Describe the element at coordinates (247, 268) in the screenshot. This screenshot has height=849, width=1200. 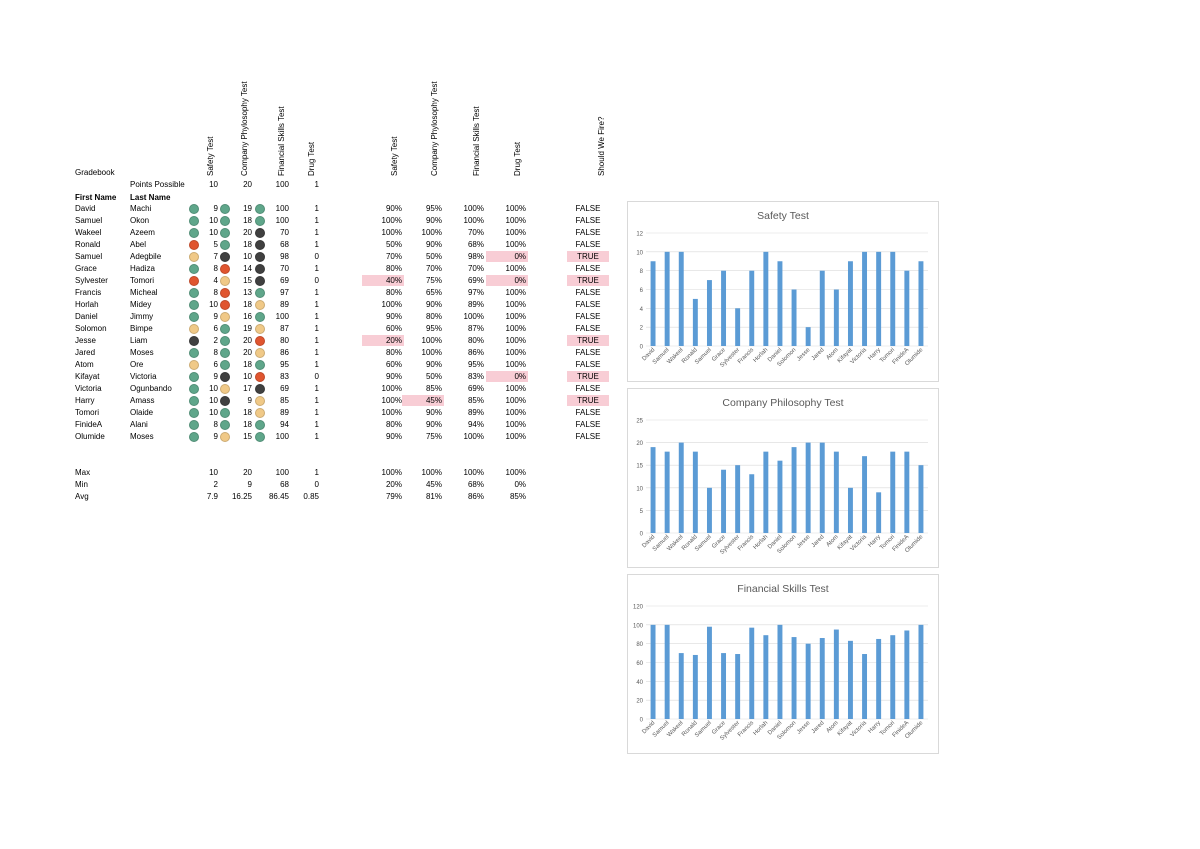
I see `score-cell: 14` at that location.